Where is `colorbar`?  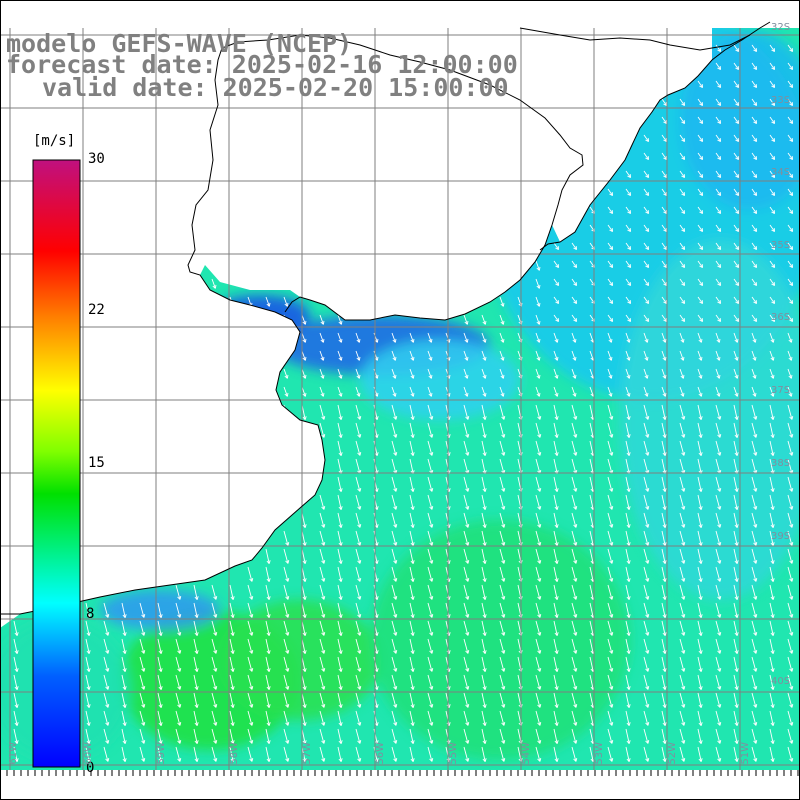 colorbar is located at coordinates (56, 463).